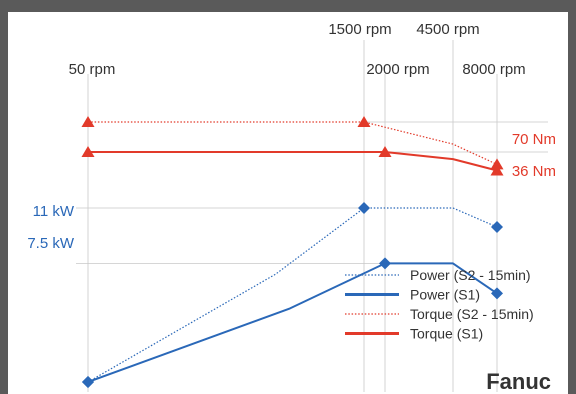 This screenshot has width=576, height=394. Describe the element at coordinates (470, 275) in the screenshot. I see `legend-entry-label: Power (S2 - 15min)` at that location.